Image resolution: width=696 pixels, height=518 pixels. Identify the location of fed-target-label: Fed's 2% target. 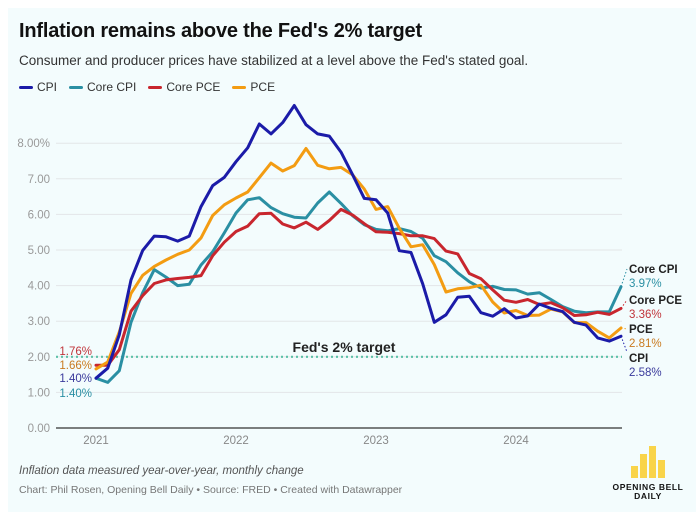
(344, 347).